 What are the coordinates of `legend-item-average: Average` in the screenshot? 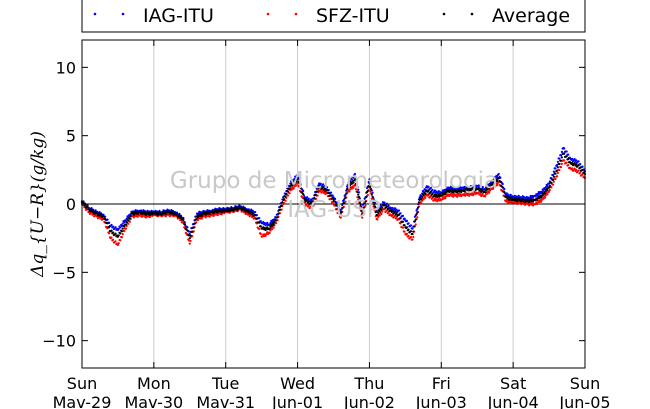 It's located at (506, 16).